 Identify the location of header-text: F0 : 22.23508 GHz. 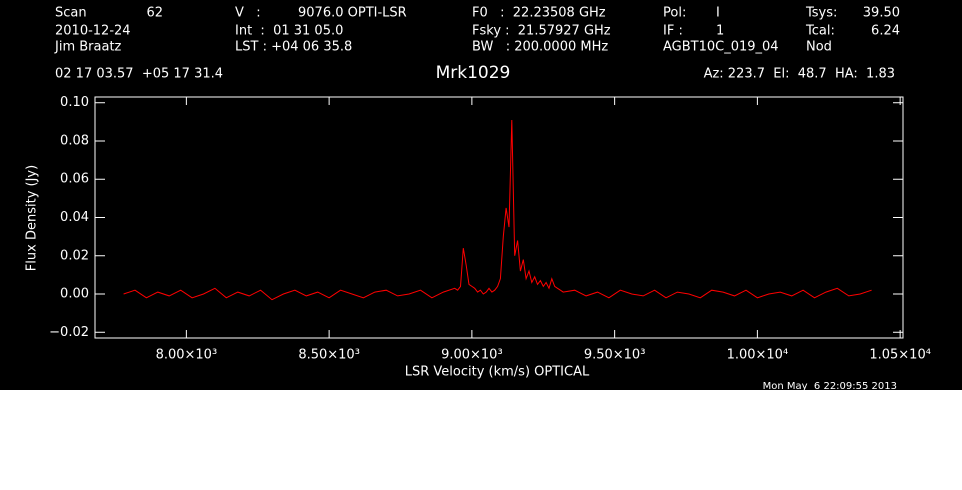
(539, 13).